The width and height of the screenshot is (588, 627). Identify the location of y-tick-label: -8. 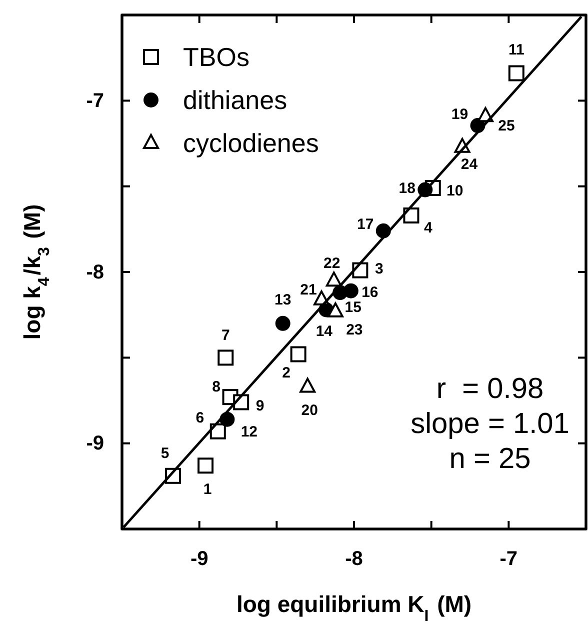
(95, 272).